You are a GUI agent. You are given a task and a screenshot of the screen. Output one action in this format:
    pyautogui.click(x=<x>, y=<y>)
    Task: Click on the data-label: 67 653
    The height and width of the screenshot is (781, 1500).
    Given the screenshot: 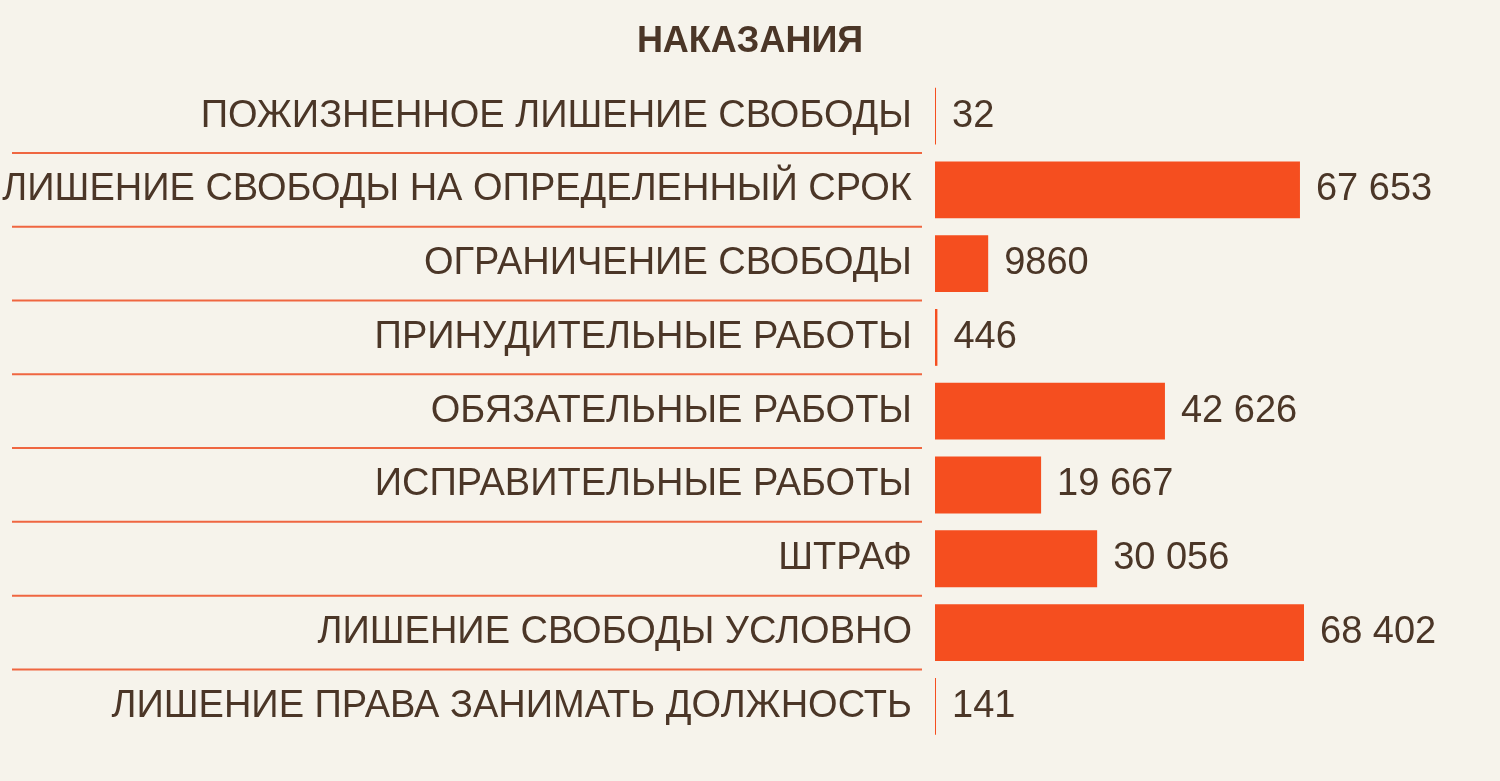 What is the action you would take?
    pyautogui.click(x=1374, y=187)
    